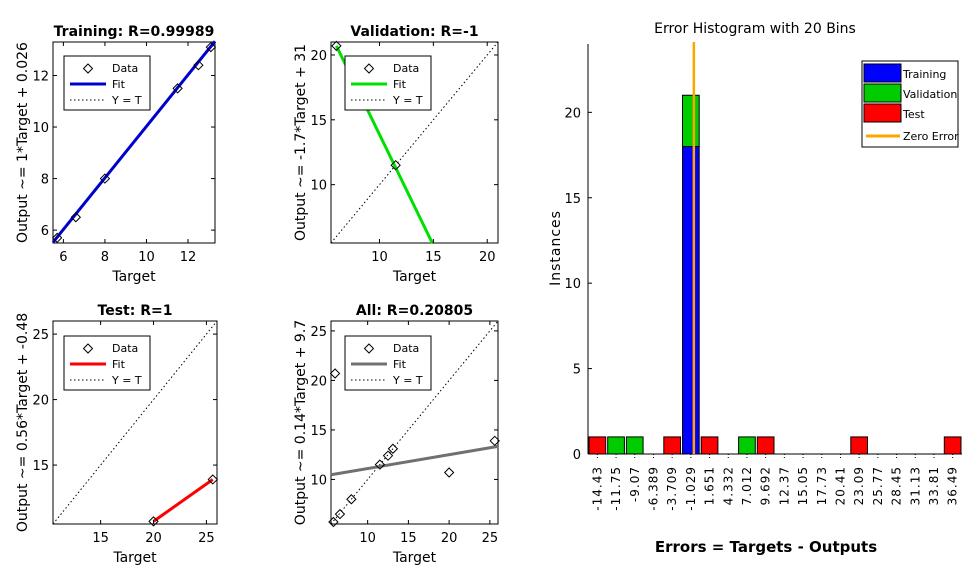 The height and width of the screenshot is (571, 962). I want to click on histogram-title: Error Histogram with 20 Bins, so click(755, 29).